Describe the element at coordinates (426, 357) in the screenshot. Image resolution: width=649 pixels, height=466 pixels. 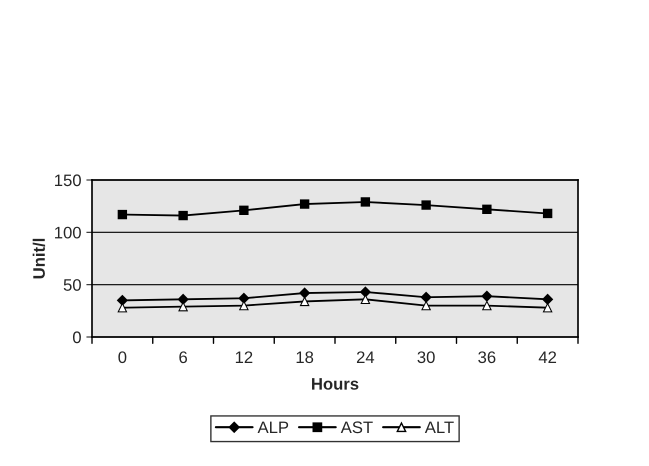
I see `x-tick-label: 30` at that location.